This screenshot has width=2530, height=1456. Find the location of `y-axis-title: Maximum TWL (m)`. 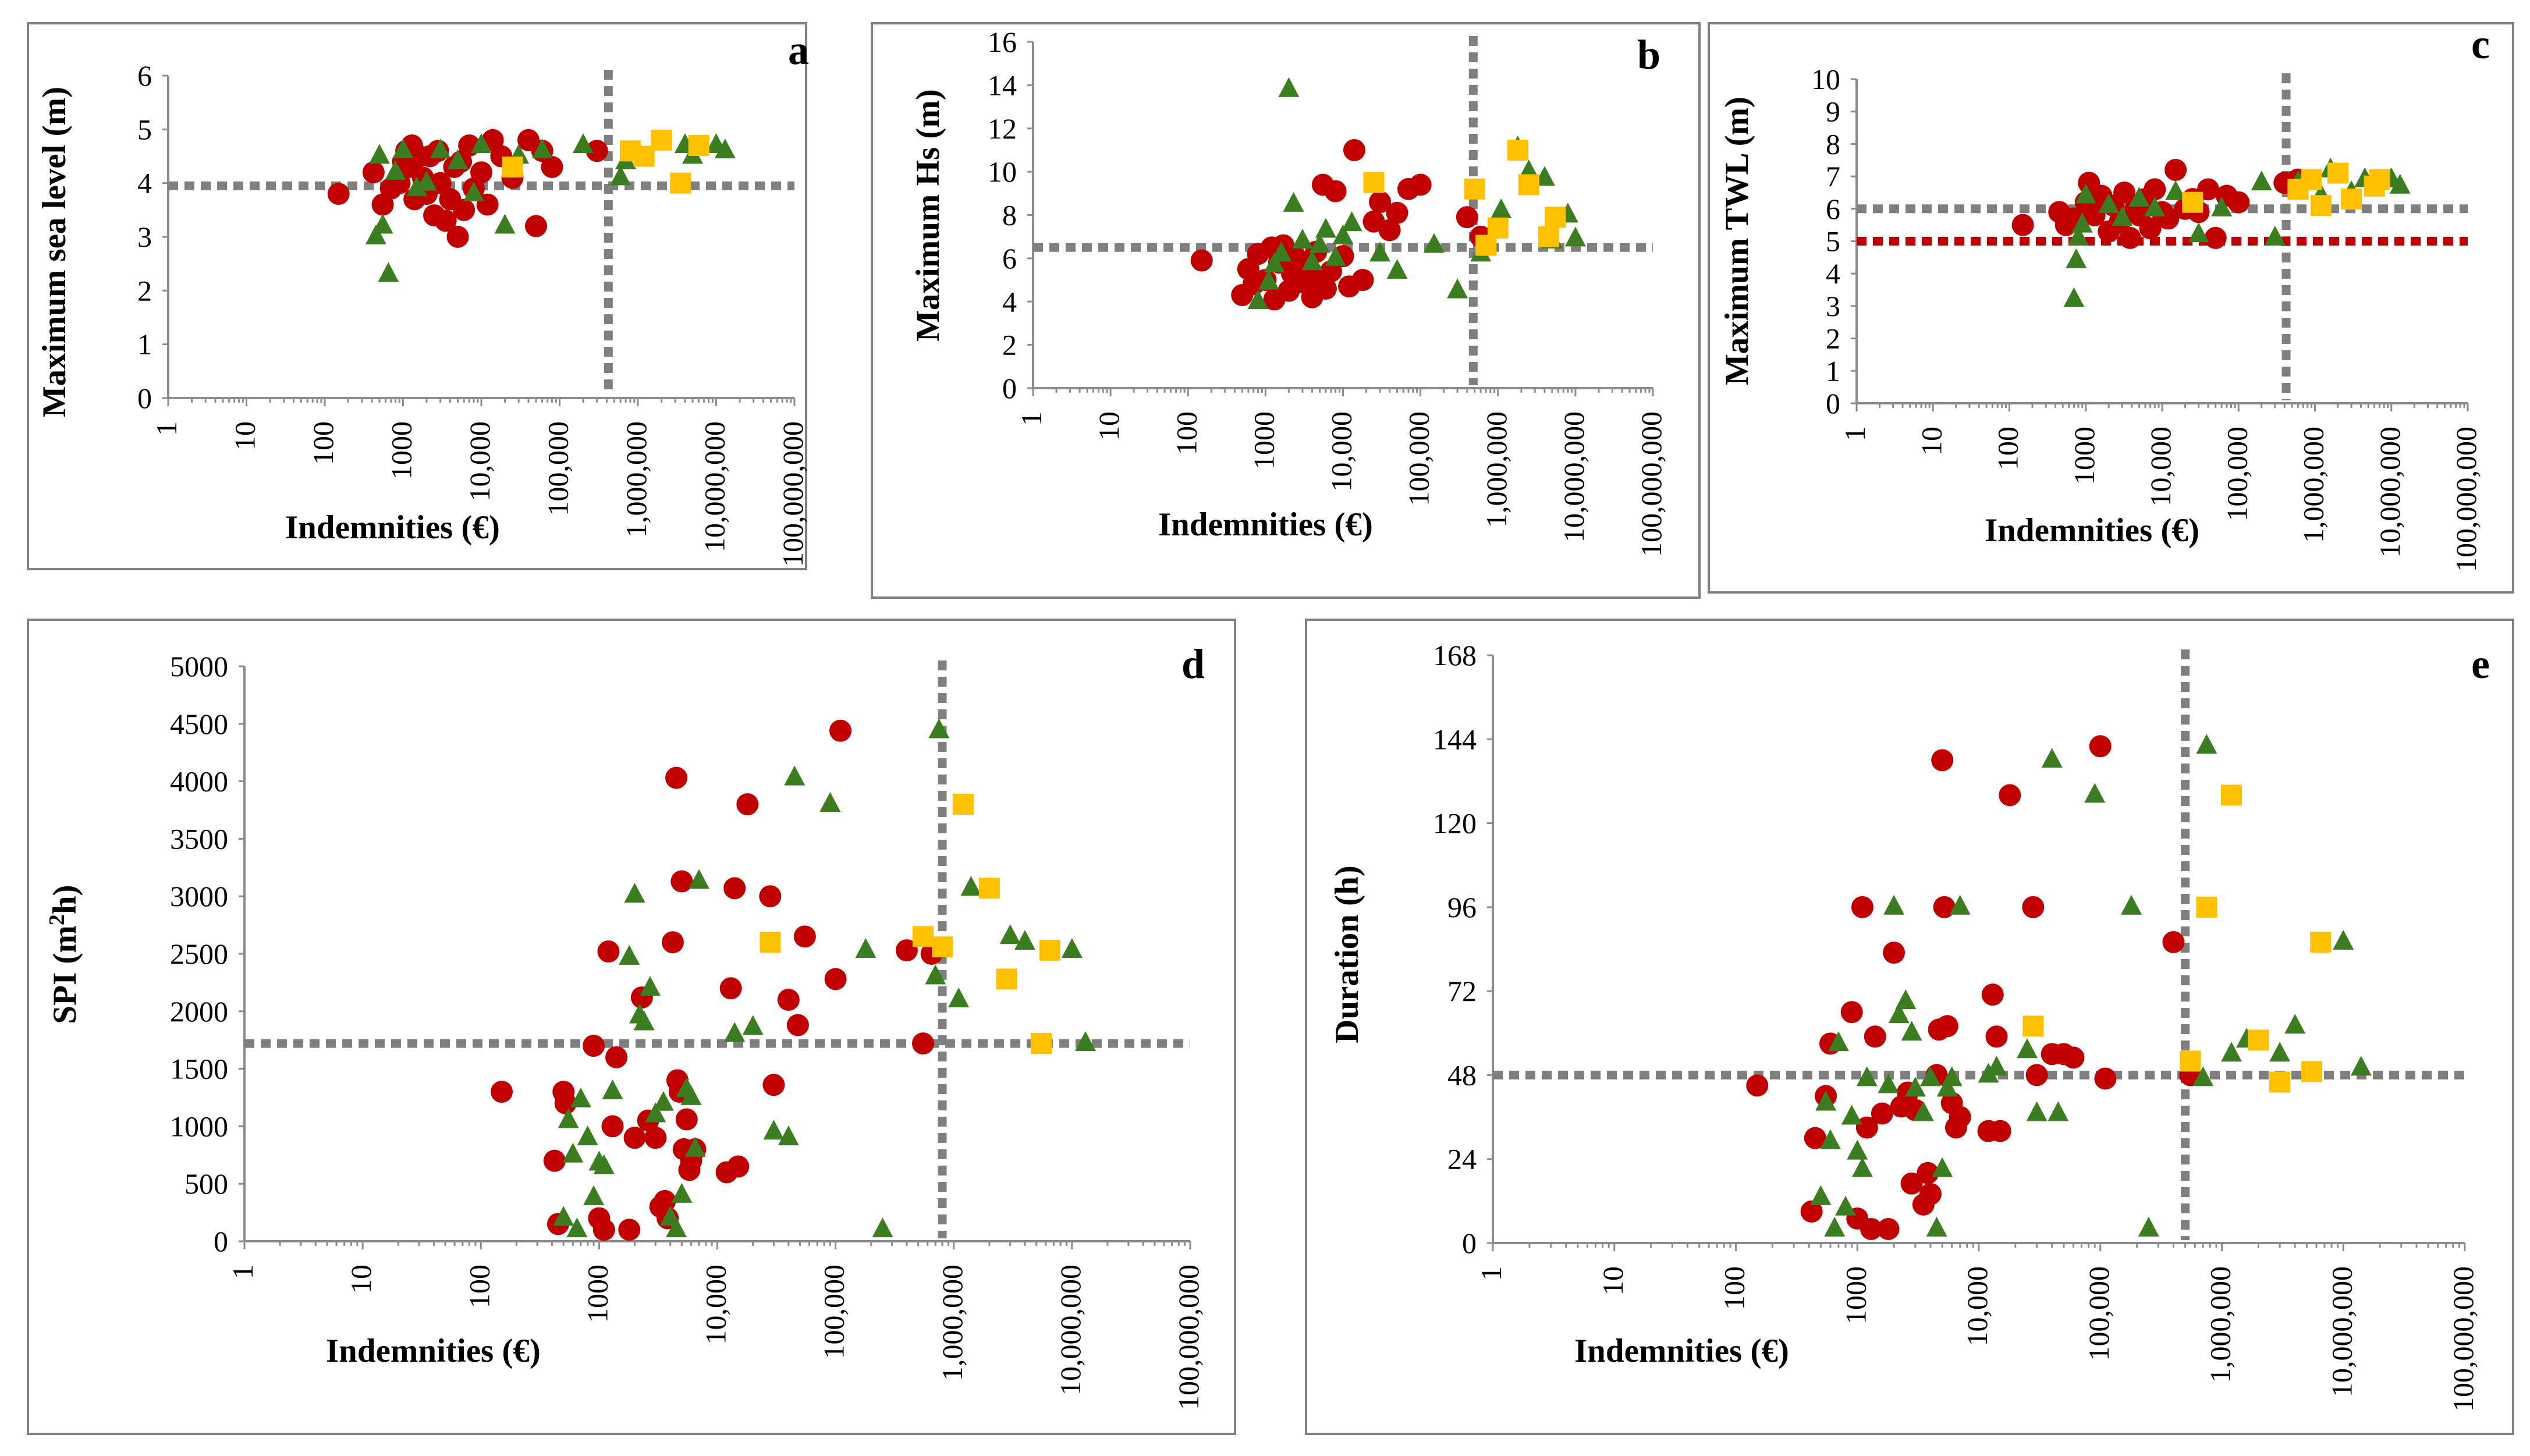

y-axis-title: Maximum TWL (m) is located at coordinates (1737, 241).